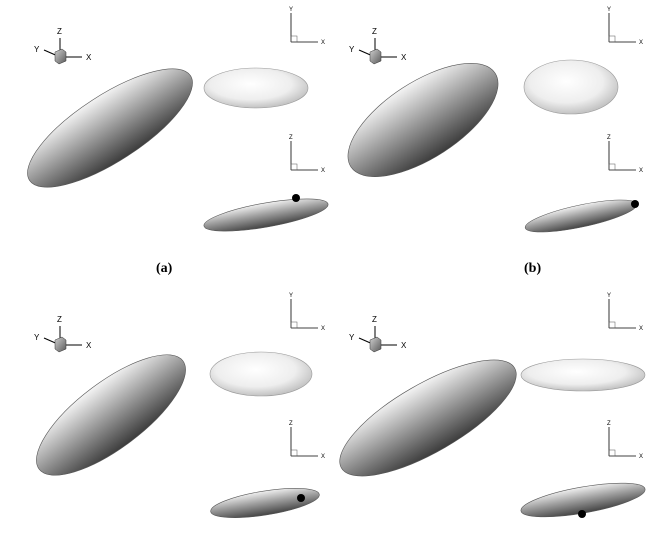 This screenshot has height=540, width=659. I want to click on panel-label: (a), so click(164, 268).